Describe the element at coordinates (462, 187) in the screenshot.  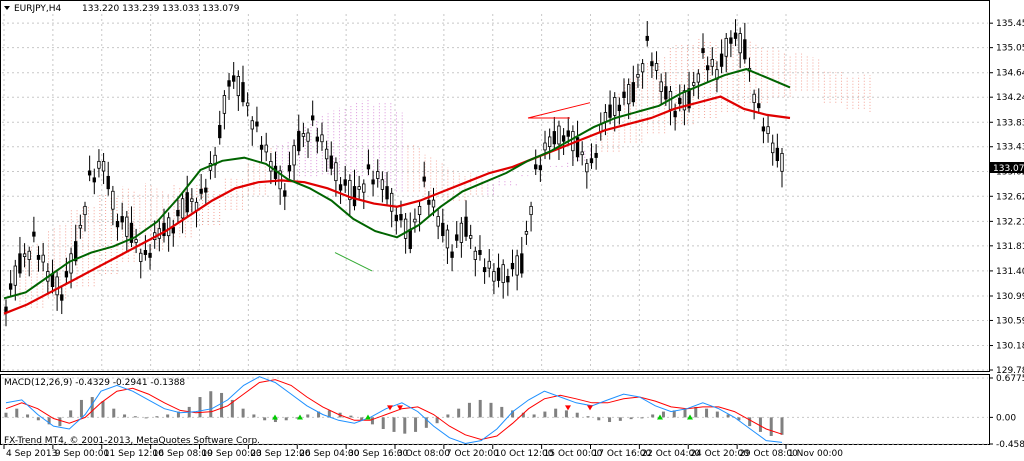
I see `trend-lines` at that location.